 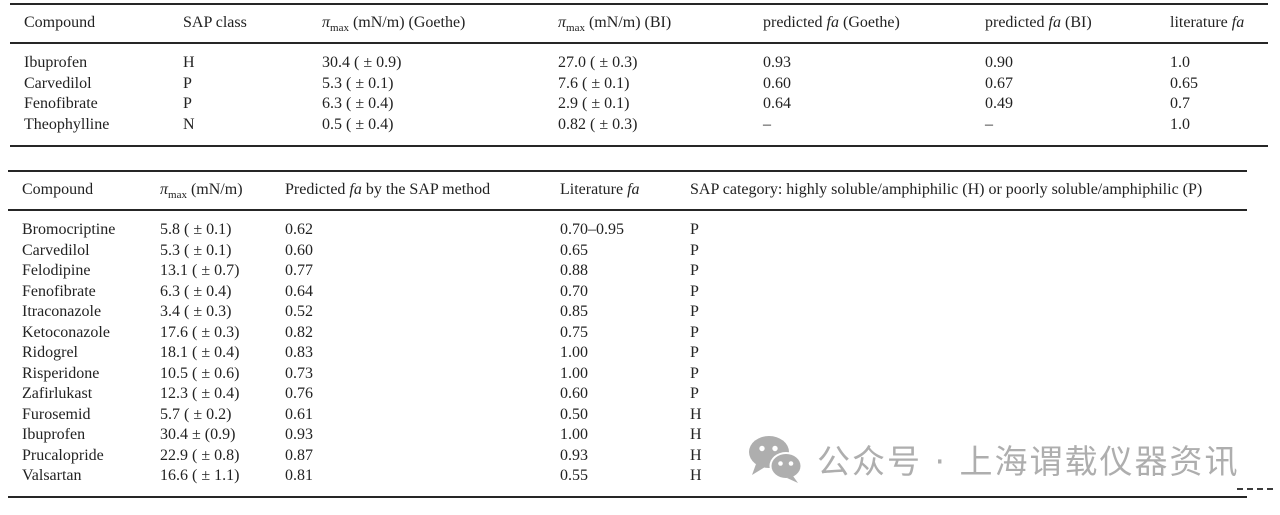 I want to click on table-cell: 0.81, so click(x=299, y=475).